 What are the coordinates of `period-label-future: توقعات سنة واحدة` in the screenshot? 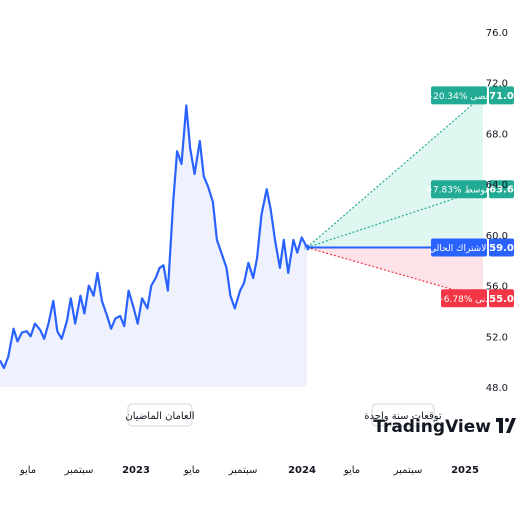 It's located at (403, 415).